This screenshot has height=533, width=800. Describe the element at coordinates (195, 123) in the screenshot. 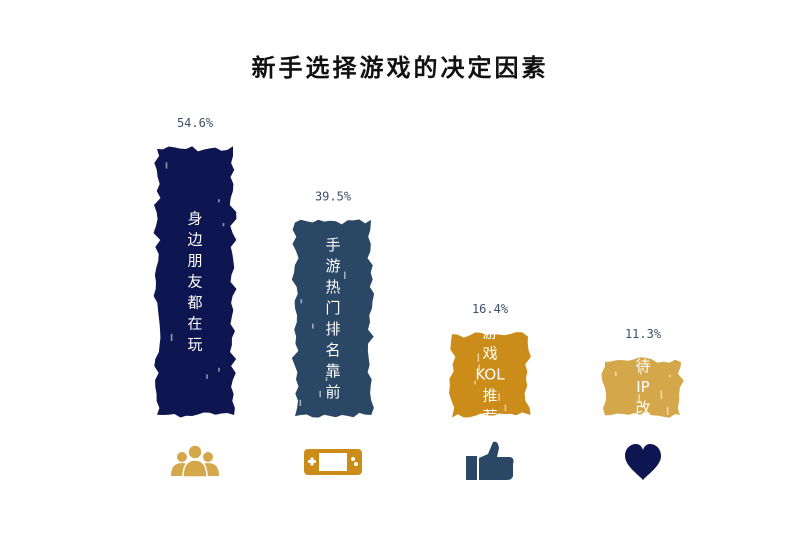

I see `value-label: 54.6%` at that location.